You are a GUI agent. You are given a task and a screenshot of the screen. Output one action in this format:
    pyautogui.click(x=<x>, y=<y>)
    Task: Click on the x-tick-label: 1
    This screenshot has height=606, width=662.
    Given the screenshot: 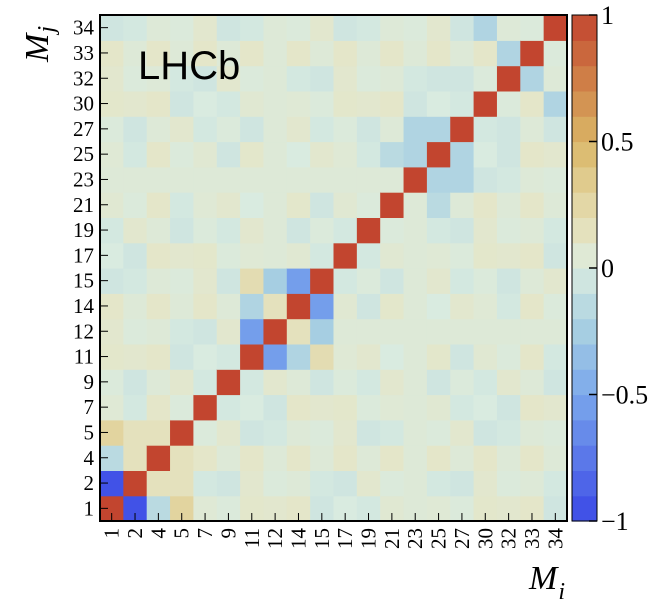 What is the action you would take?
    pyautogui.click(x=112, y=533)
    